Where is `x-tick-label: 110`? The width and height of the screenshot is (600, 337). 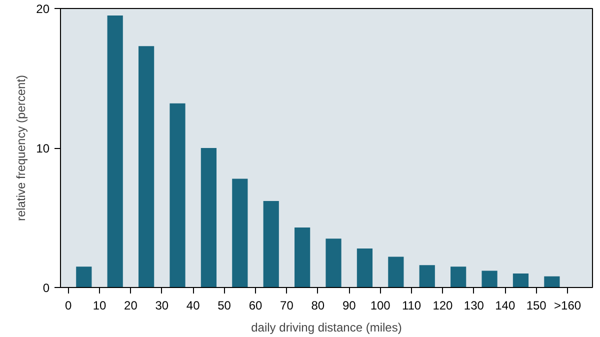 x-tick-label: 110 is located at coordinates (412, 305).